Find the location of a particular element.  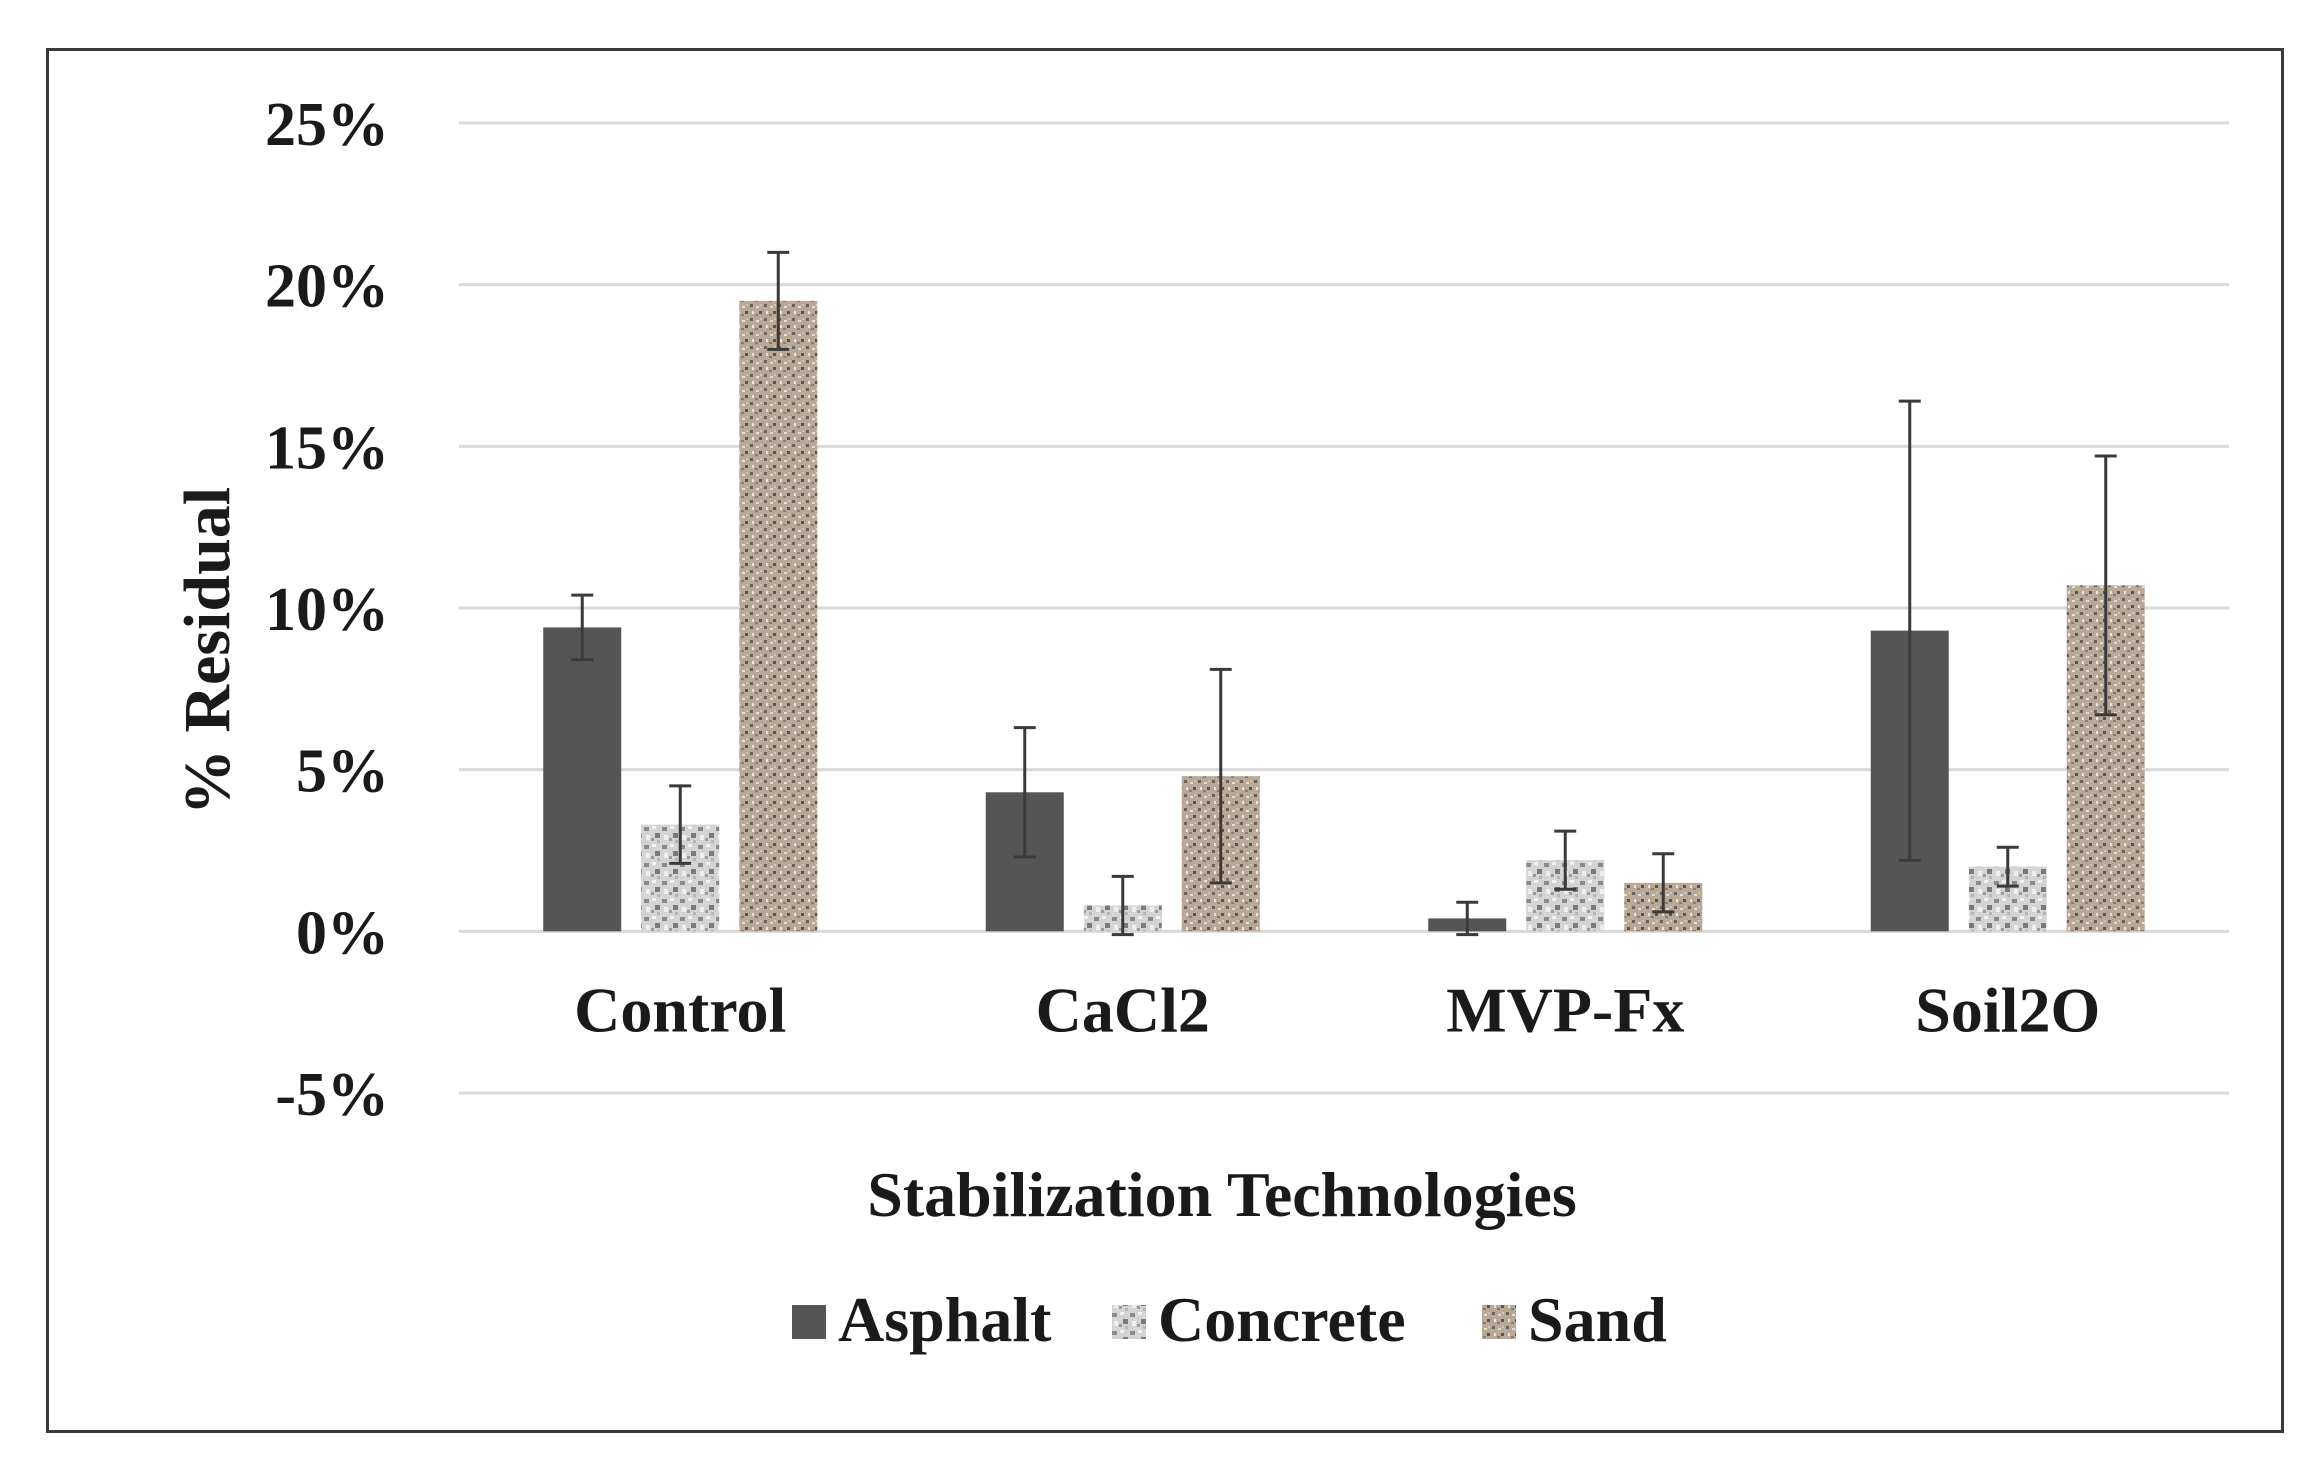

y-tick-label: 10% is located at coordinates (327, 610).